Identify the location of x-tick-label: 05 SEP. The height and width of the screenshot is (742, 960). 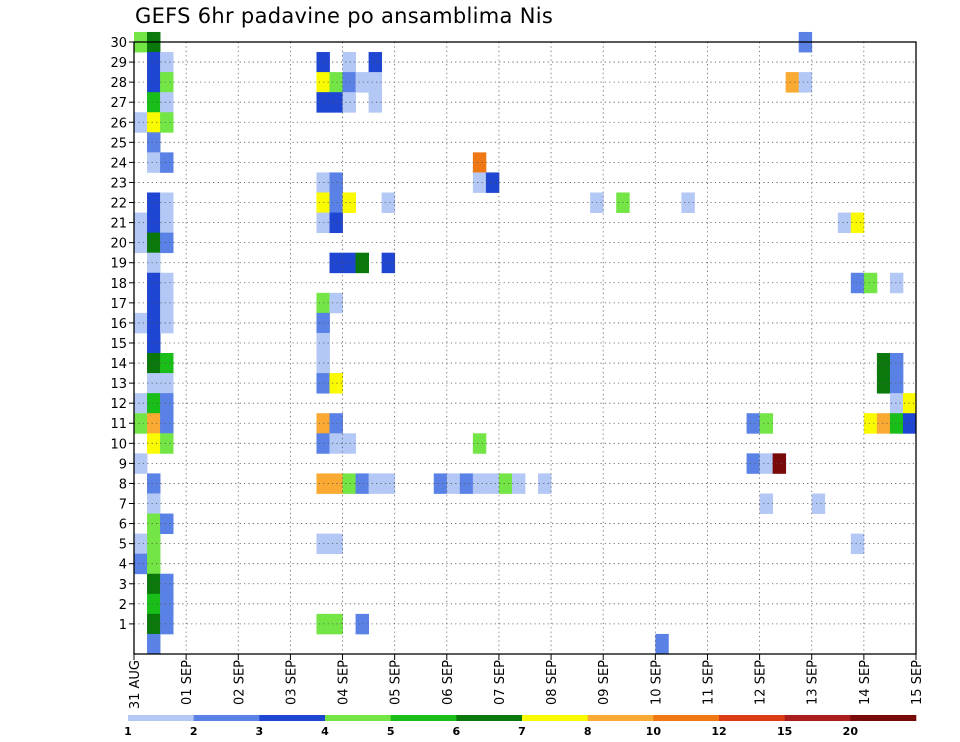
(396, 682).